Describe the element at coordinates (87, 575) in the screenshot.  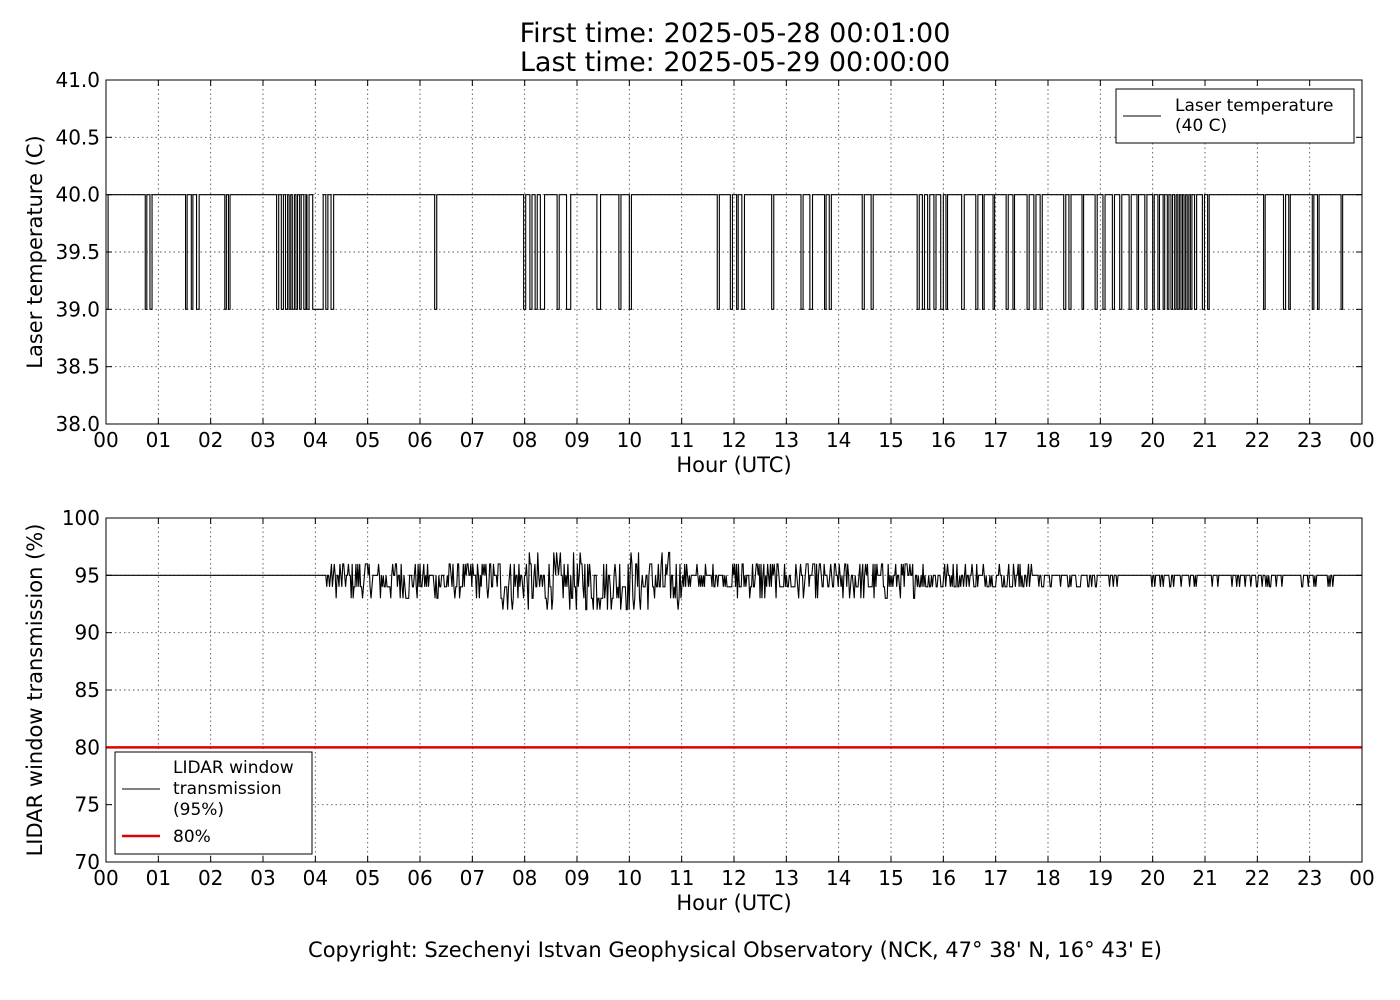
I see `y-tick-label: 95` at that location.